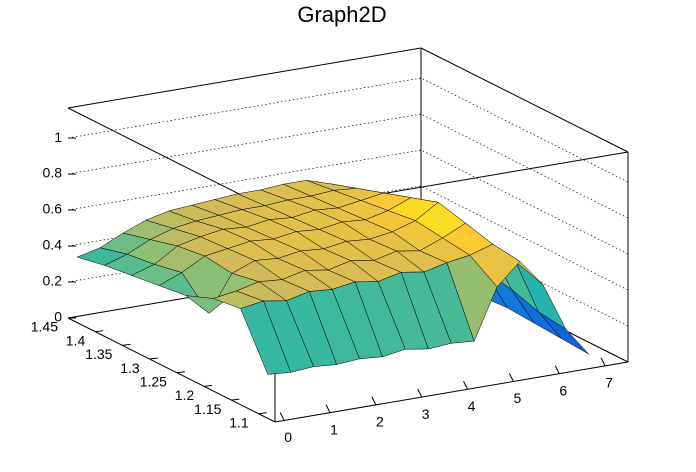 The height and width of the screenshot is (472, 696). Describe the element at coordinates (53, 173) in the screenshot. I see `z-tick-label: 0.8` at that location.